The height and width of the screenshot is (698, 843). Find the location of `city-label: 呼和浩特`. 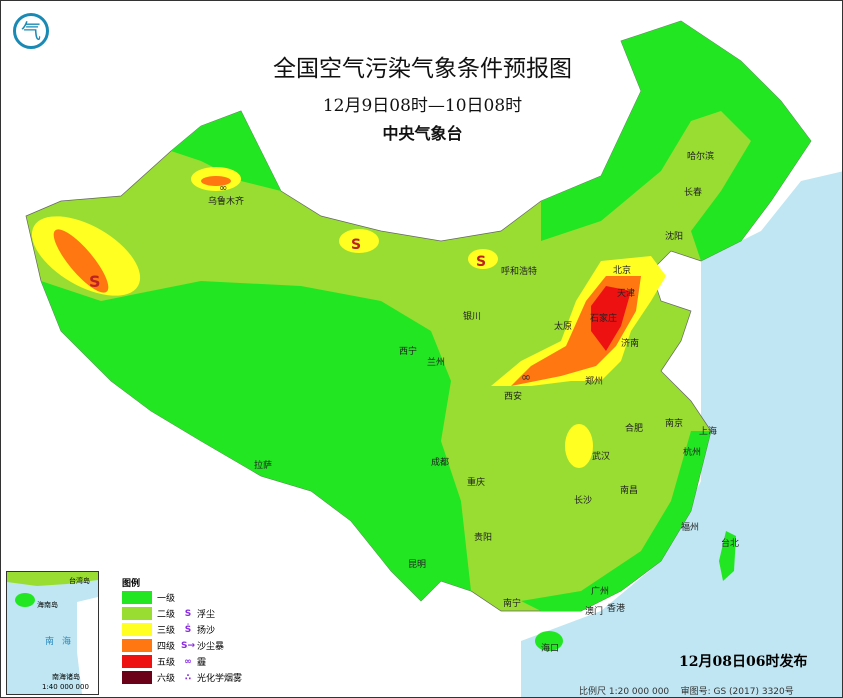

city-label: 呼和浩特 is located at coordinates (519, 272).